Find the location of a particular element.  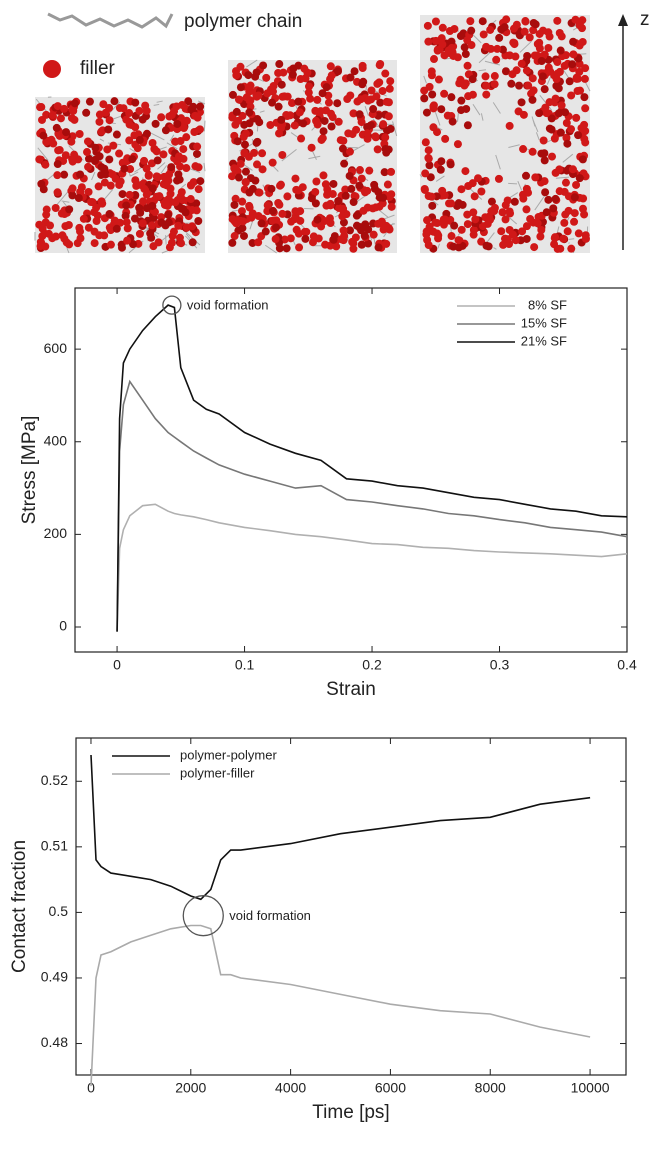

series-line is located at coordinates (340, 1005).